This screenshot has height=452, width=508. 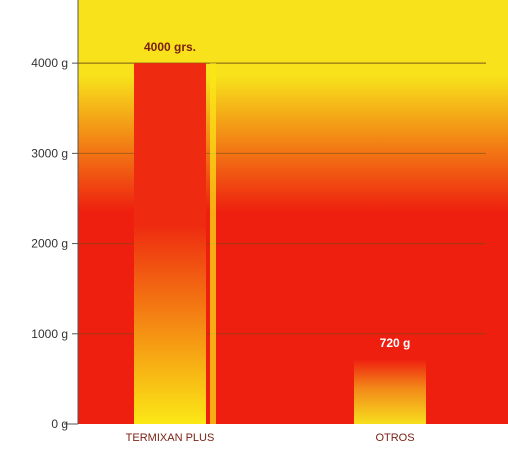 What do you see at coordinates (213, 244) in the screenshot?
I see `bar-highlight` at bounding box center [213, 244].